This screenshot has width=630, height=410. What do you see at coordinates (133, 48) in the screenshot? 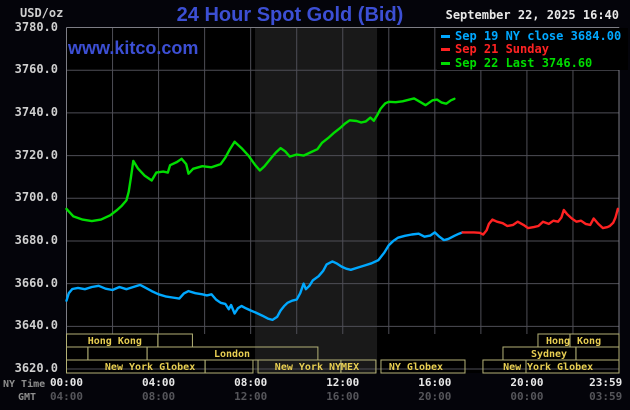
I see `kitco-watermark-link: www.kitco.com` at bounding box center [133, 48].